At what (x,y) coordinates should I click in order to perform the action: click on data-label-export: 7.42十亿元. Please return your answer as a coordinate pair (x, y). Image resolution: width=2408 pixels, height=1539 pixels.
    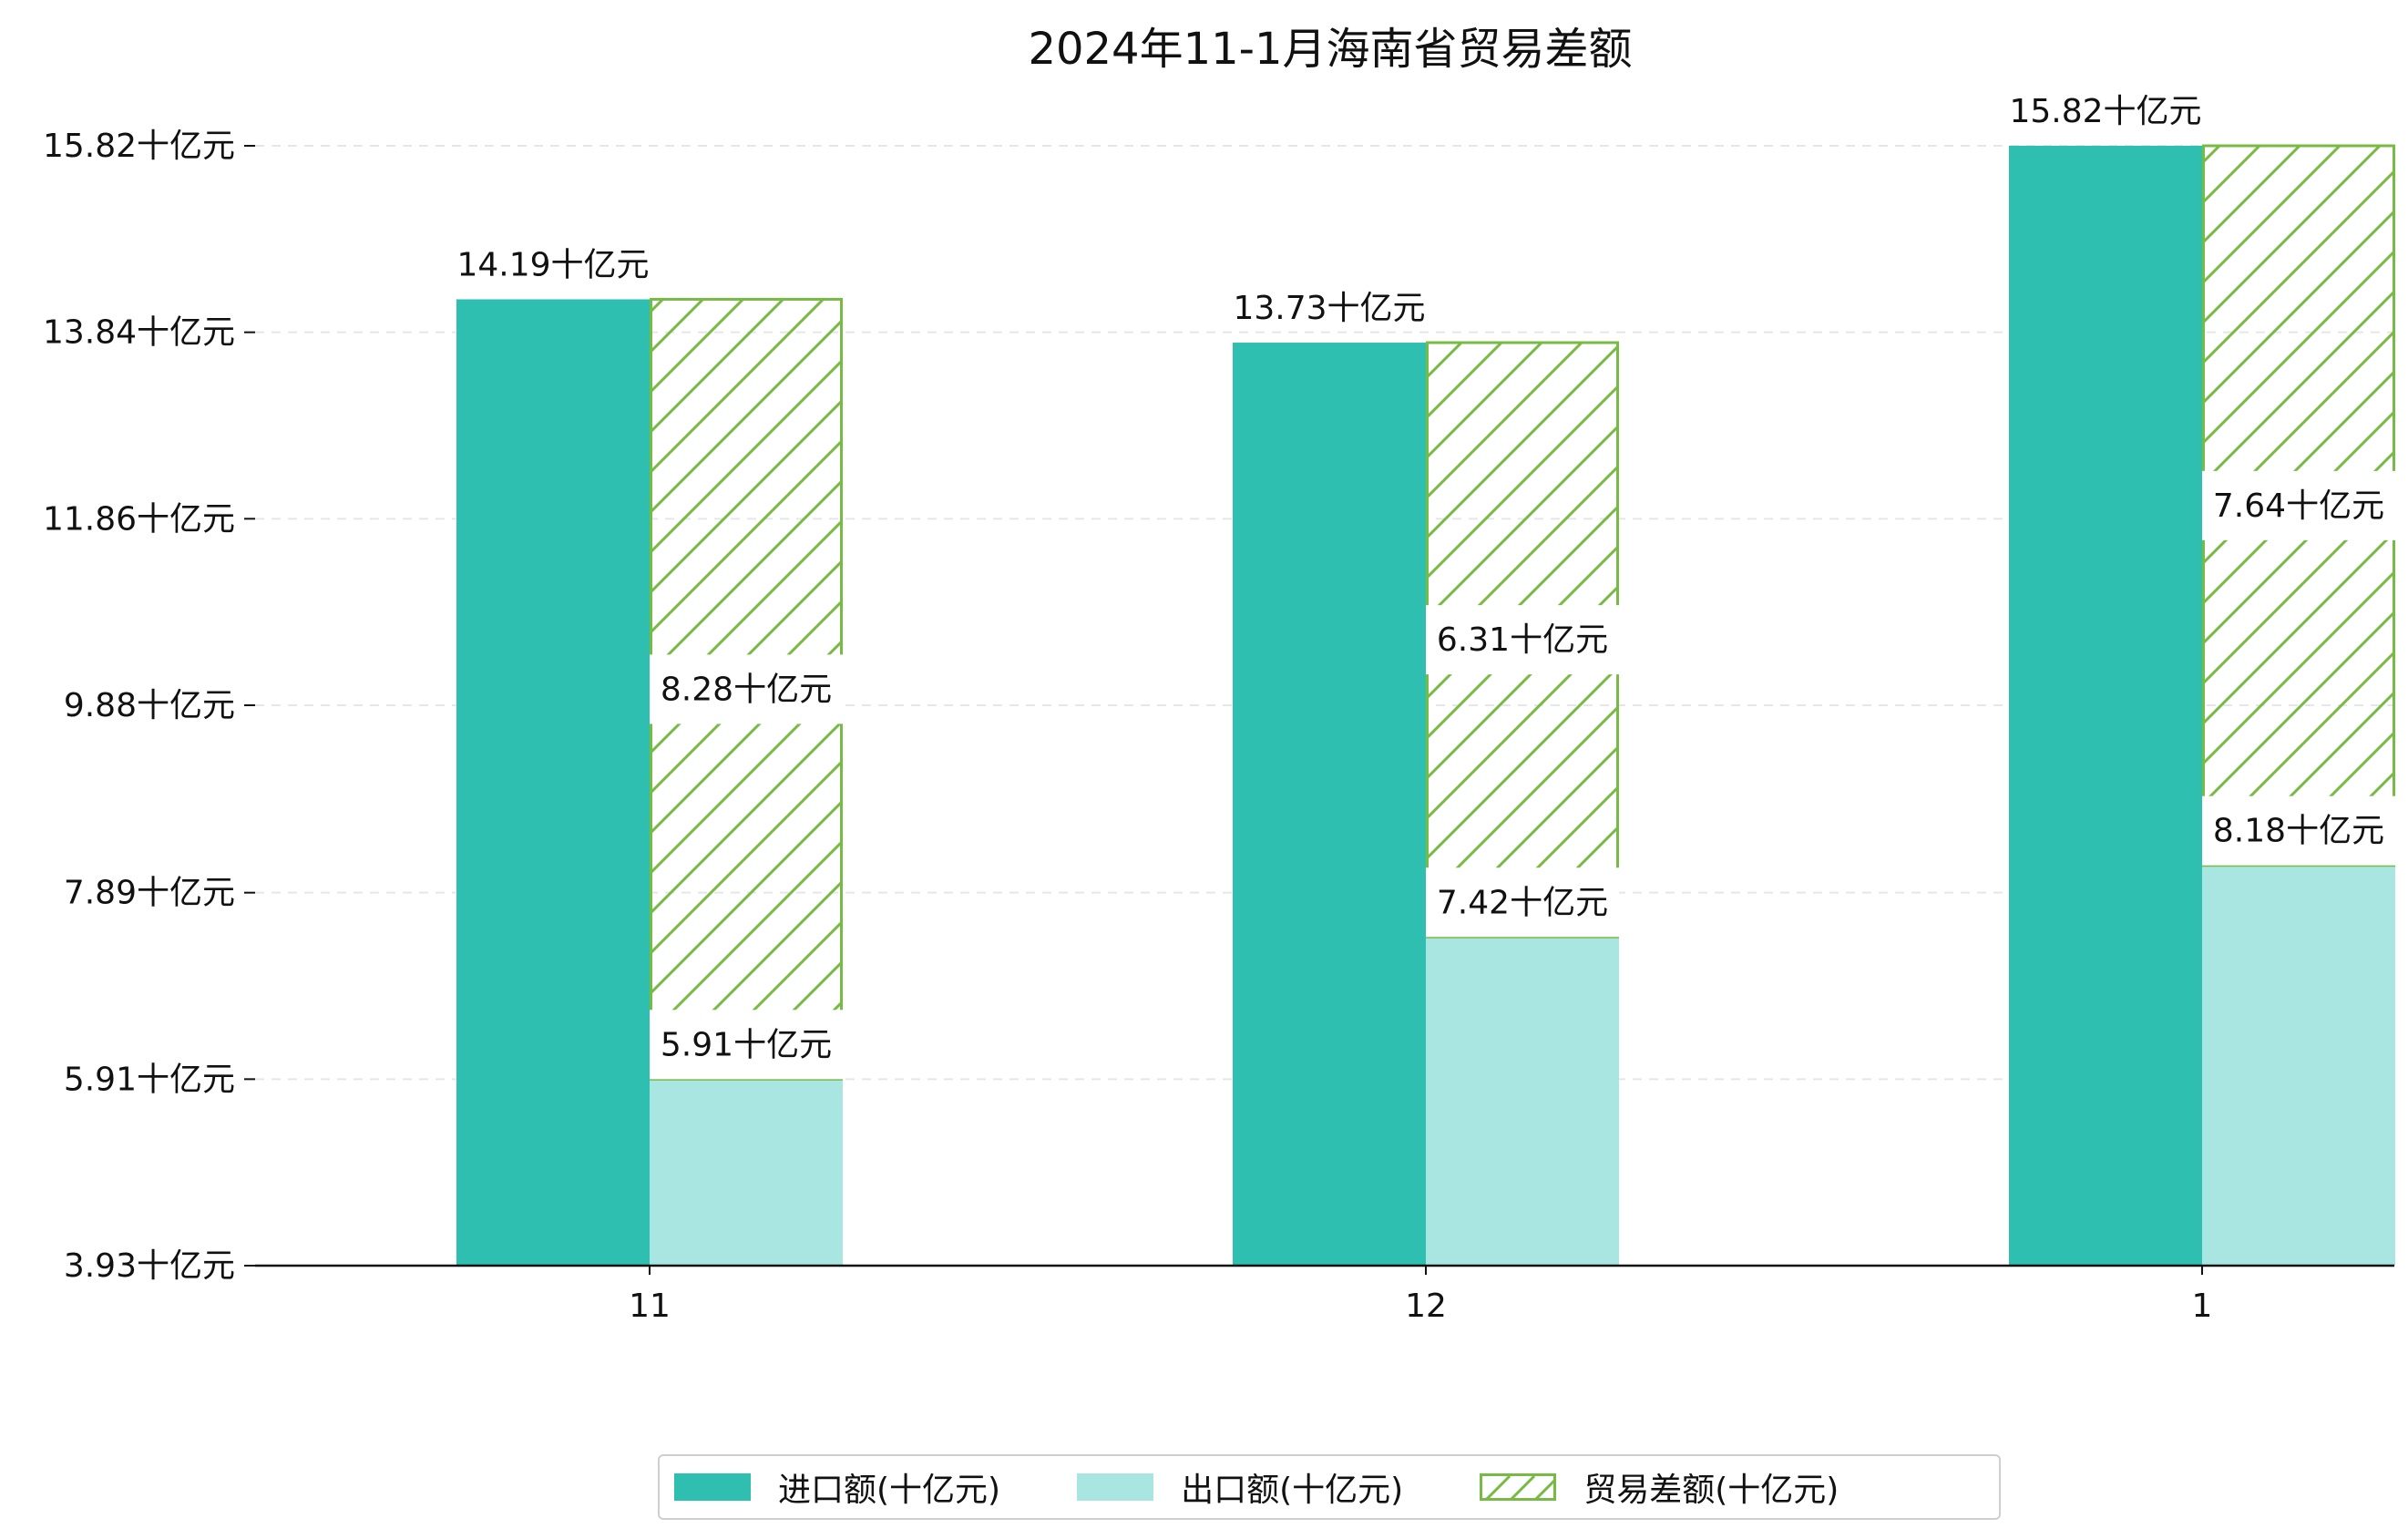
    Looking at the image, I should click on (1522, 903).